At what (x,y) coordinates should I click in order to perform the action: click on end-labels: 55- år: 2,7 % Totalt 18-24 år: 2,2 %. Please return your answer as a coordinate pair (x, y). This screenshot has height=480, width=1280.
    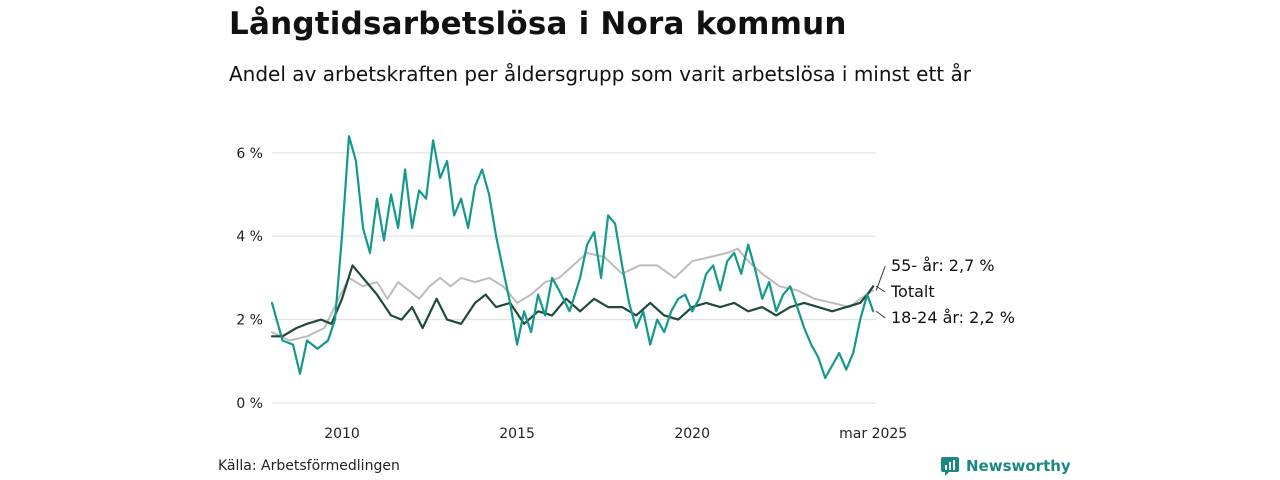
    Looking at the image, I should click on (945, 291).